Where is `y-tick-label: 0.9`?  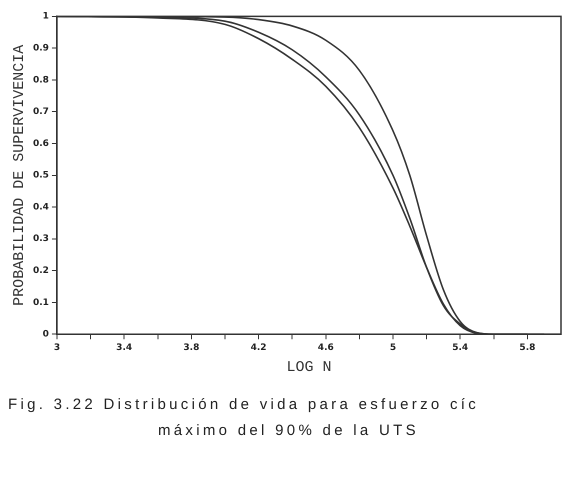 y-tick-label: 0.9 is located at coordinates (40, 49).